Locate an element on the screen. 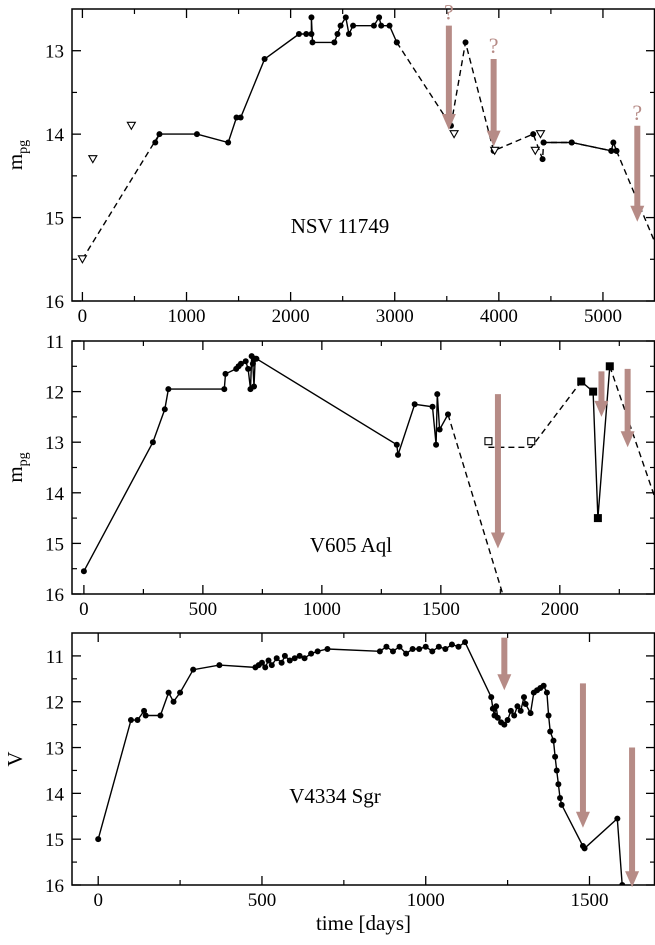  x-tick-label: 5000 is located at coordinates (603, 316).